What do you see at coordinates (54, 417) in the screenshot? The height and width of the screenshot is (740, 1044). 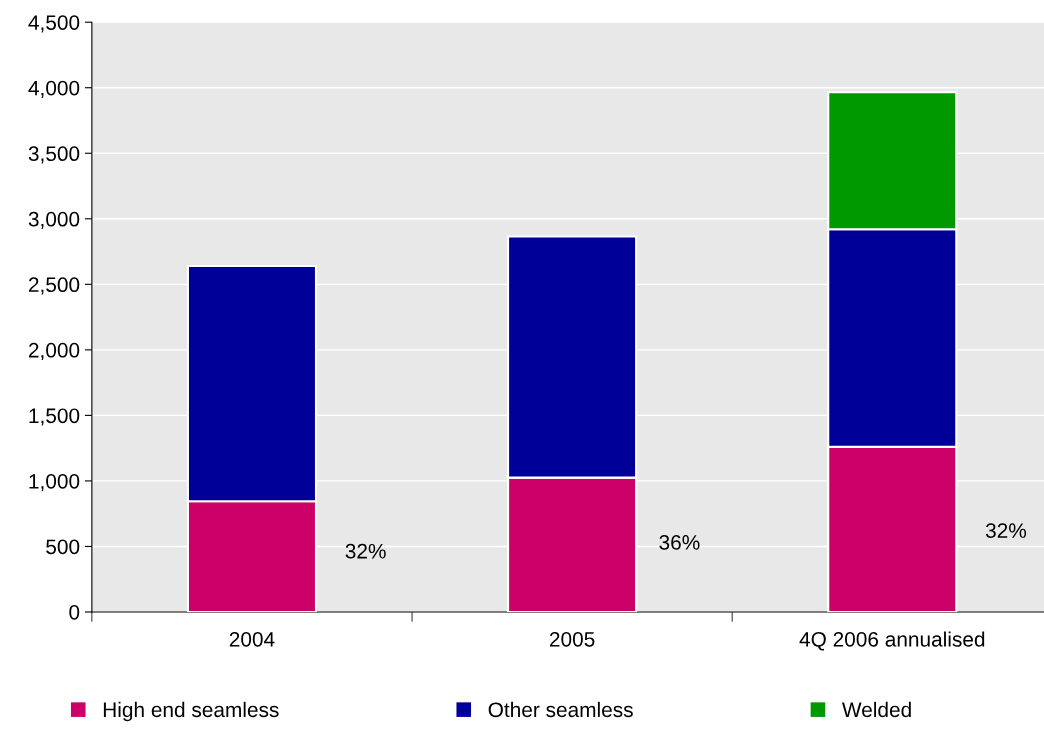 I see `y-tick-label: 1,500` at bounding box center [54, 417].